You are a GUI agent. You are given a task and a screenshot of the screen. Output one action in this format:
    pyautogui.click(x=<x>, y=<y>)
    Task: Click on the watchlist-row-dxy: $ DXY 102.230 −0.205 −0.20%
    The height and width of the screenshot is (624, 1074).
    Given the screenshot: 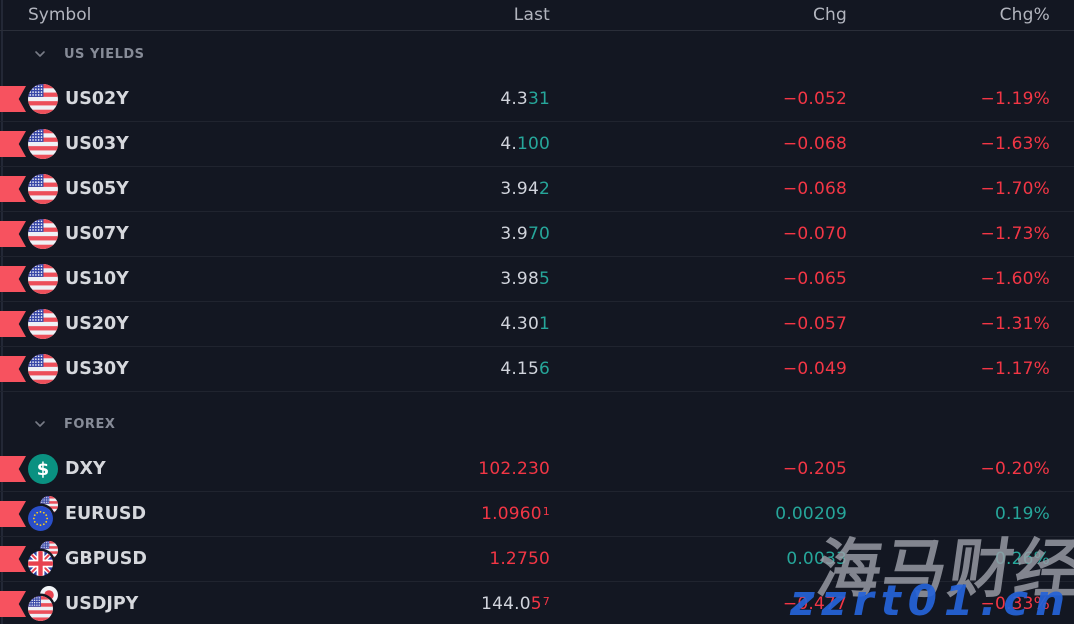 What is the action you would take?
    pyautogui.click(x=537, y=469)
    